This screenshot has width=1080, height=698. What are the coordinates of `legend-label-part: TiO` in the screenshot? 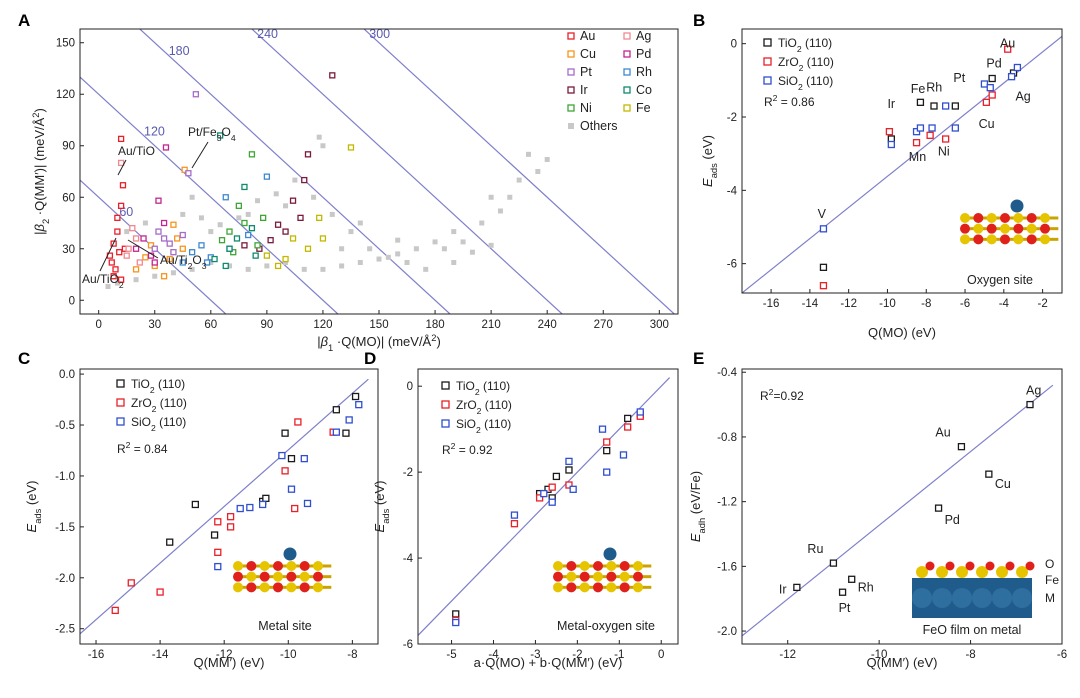 It's located at (465, 386).